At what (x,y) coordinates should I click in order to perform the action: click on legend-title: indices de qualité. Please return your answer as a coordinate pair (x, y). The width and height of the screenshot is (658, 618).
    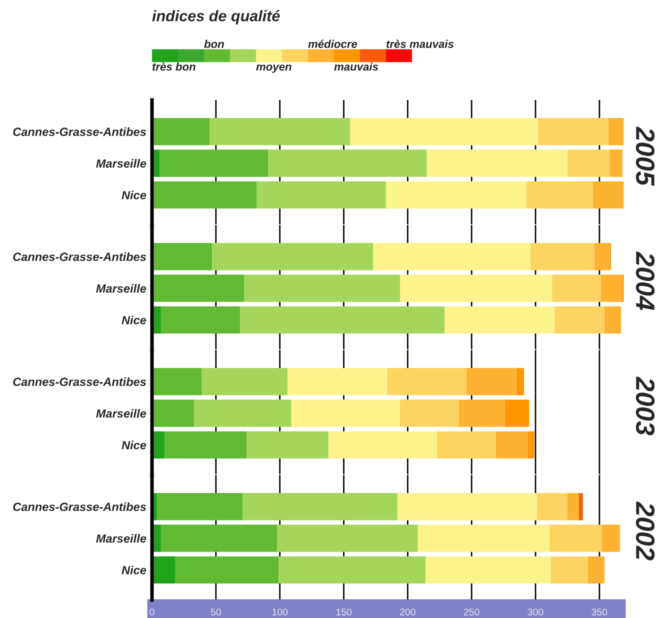
    Looking at the image, I should click on (216, 17).